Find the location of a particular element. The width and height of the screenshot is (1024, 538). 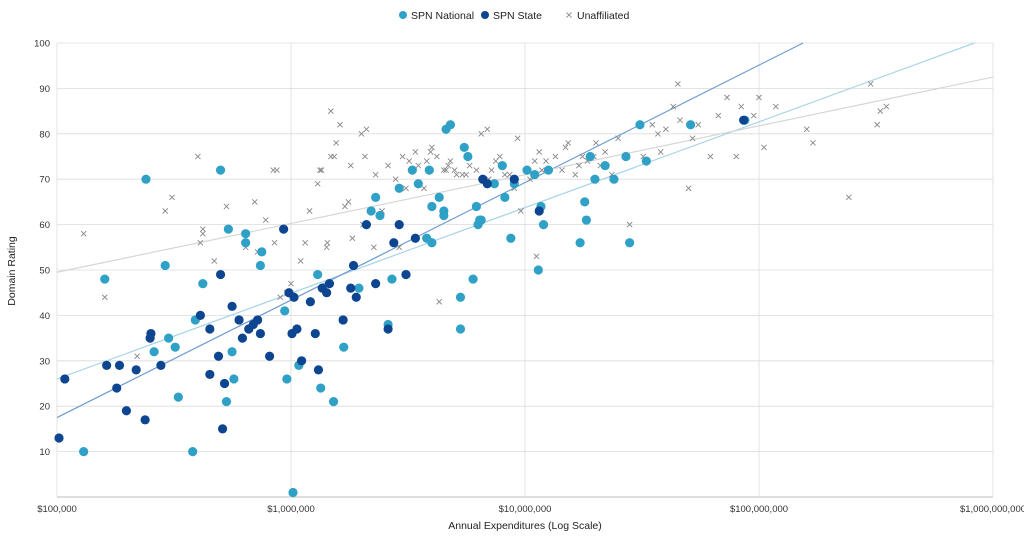

y-tick-label: 10 is located at coordinates (44, 452).